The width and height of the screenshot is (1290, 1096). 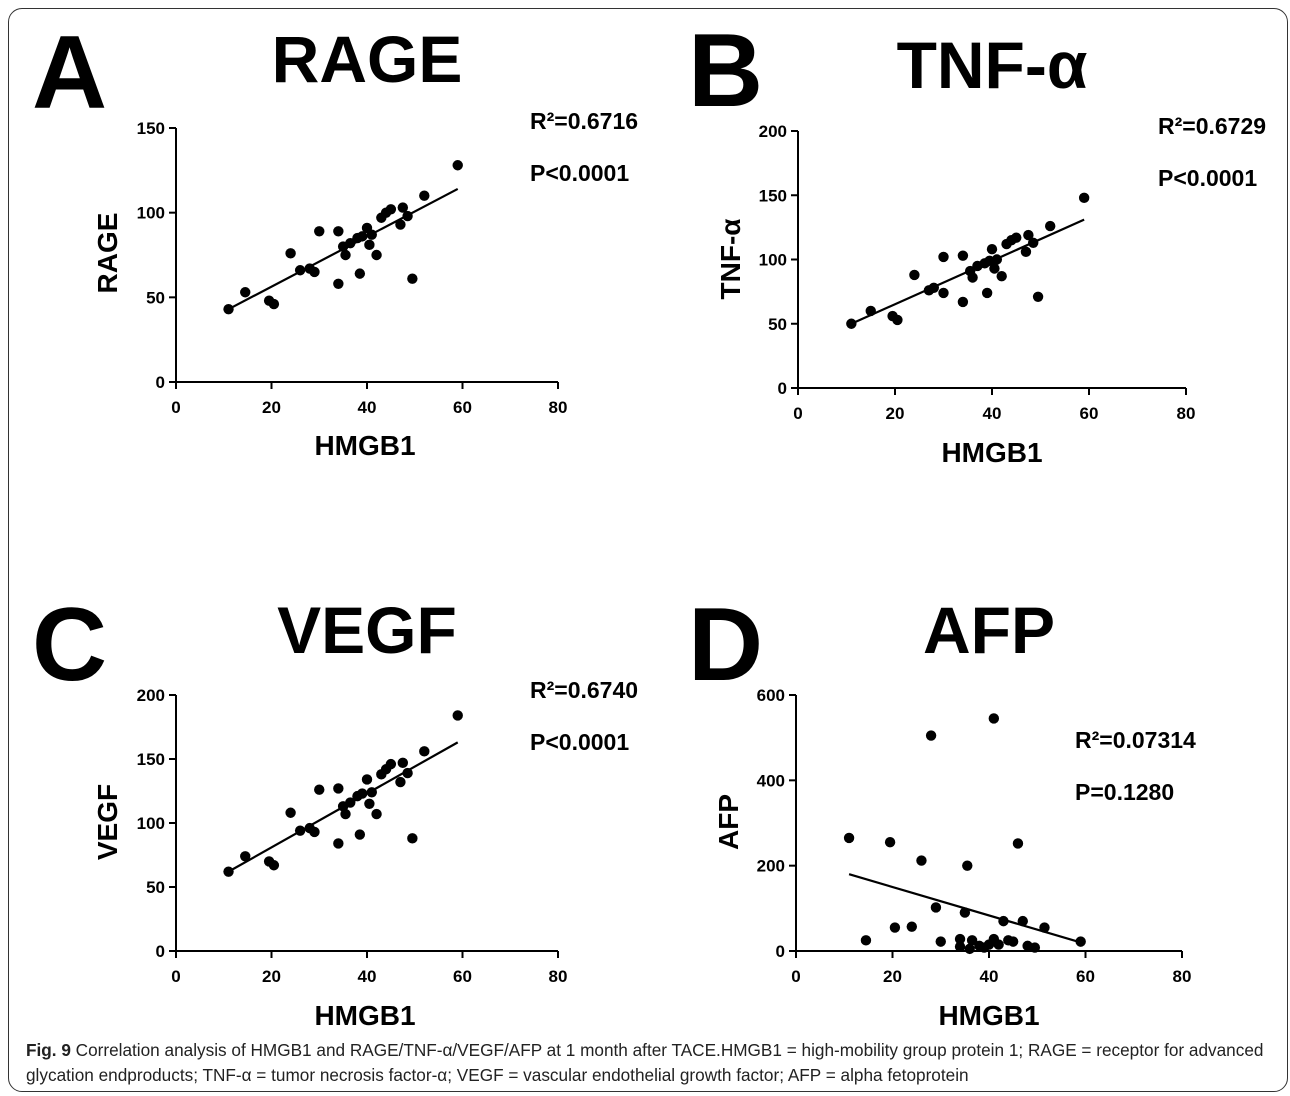 I want to click on panel-title: RAGE, so click(x=367, y=59).